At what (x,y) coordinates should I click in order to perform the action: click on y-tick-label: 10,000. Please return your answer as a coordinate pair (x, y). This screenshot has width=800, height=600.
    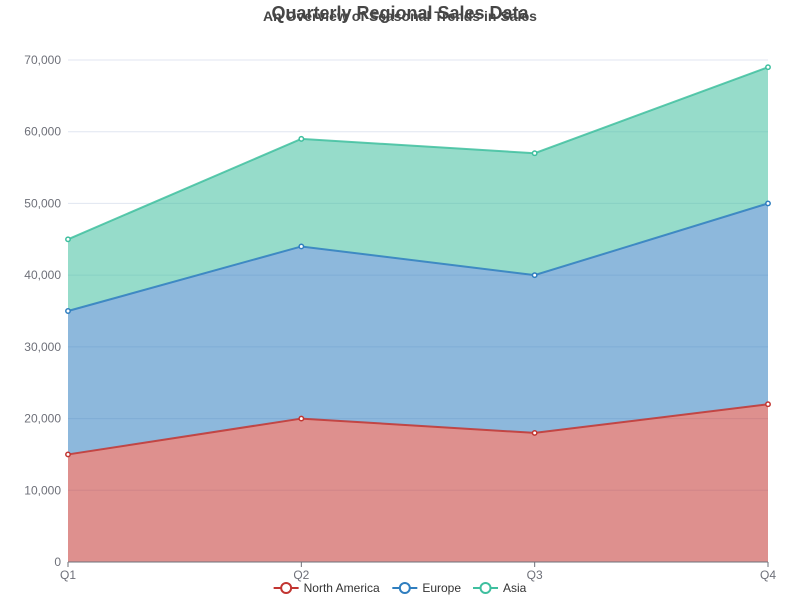
    Looking at the image, I should click on (42, 490).